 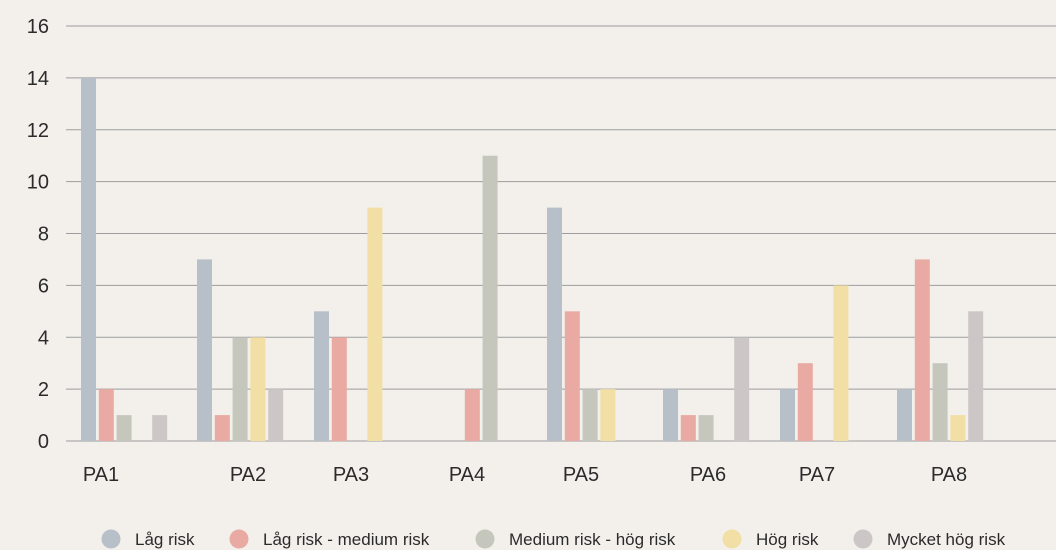 What do you see at coordinates (43, 235) in the screenshot?
I see `y-tick-label: 8` at bounding box center [43, 235].